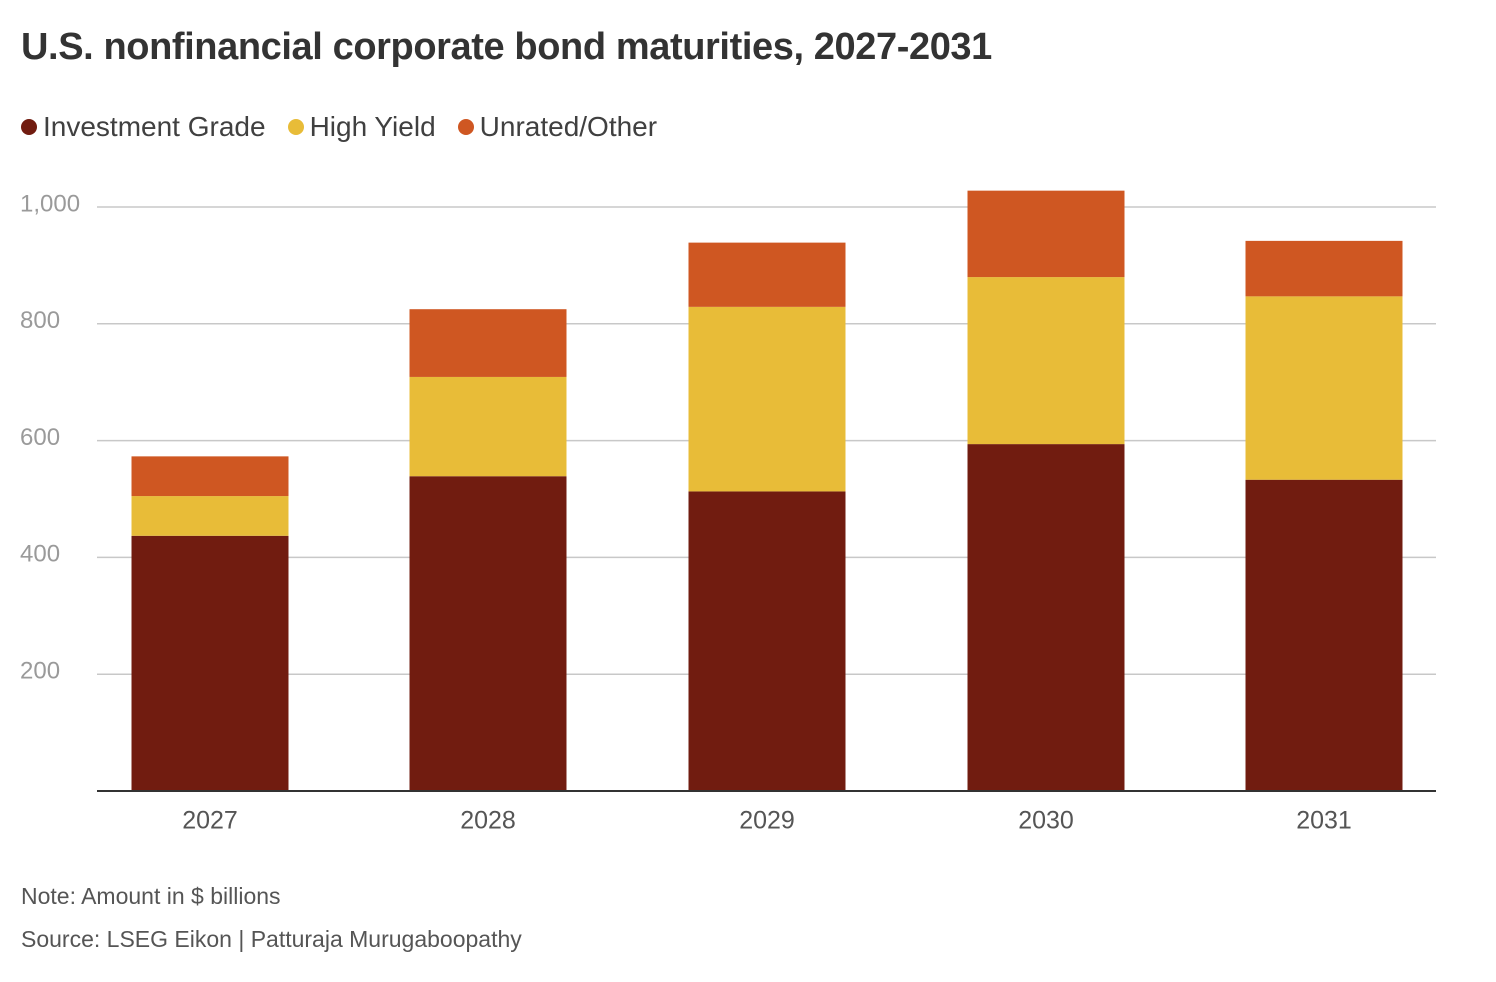 The image size is (1496, 982). Describe the element at coordinates (50, 203) in the screenshot. I see `y-tick-label: 1,000` at that location.